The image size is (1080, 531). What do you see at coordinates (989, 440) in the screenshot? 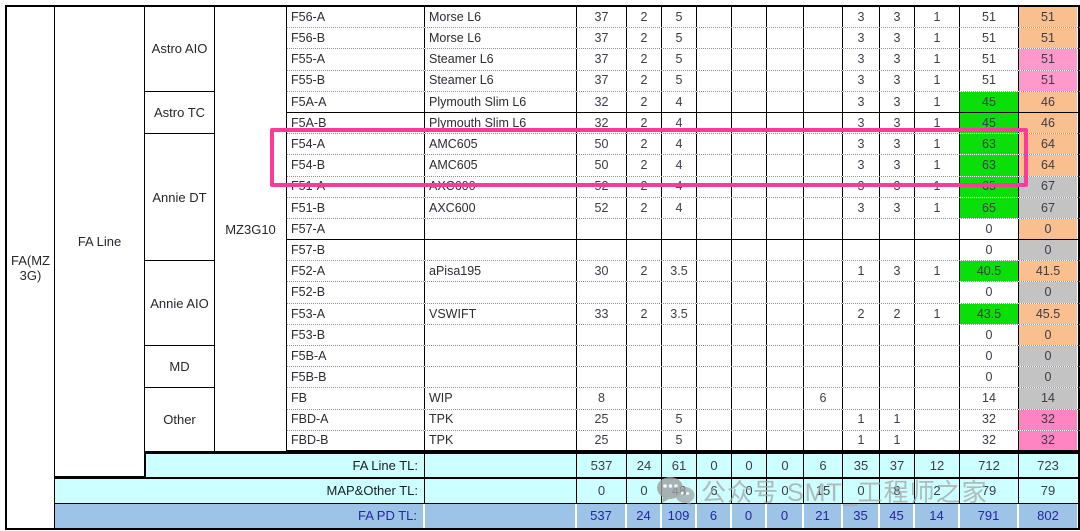
I see `cell-FBD-B-c11: 32` at bounding box center [989, 440].